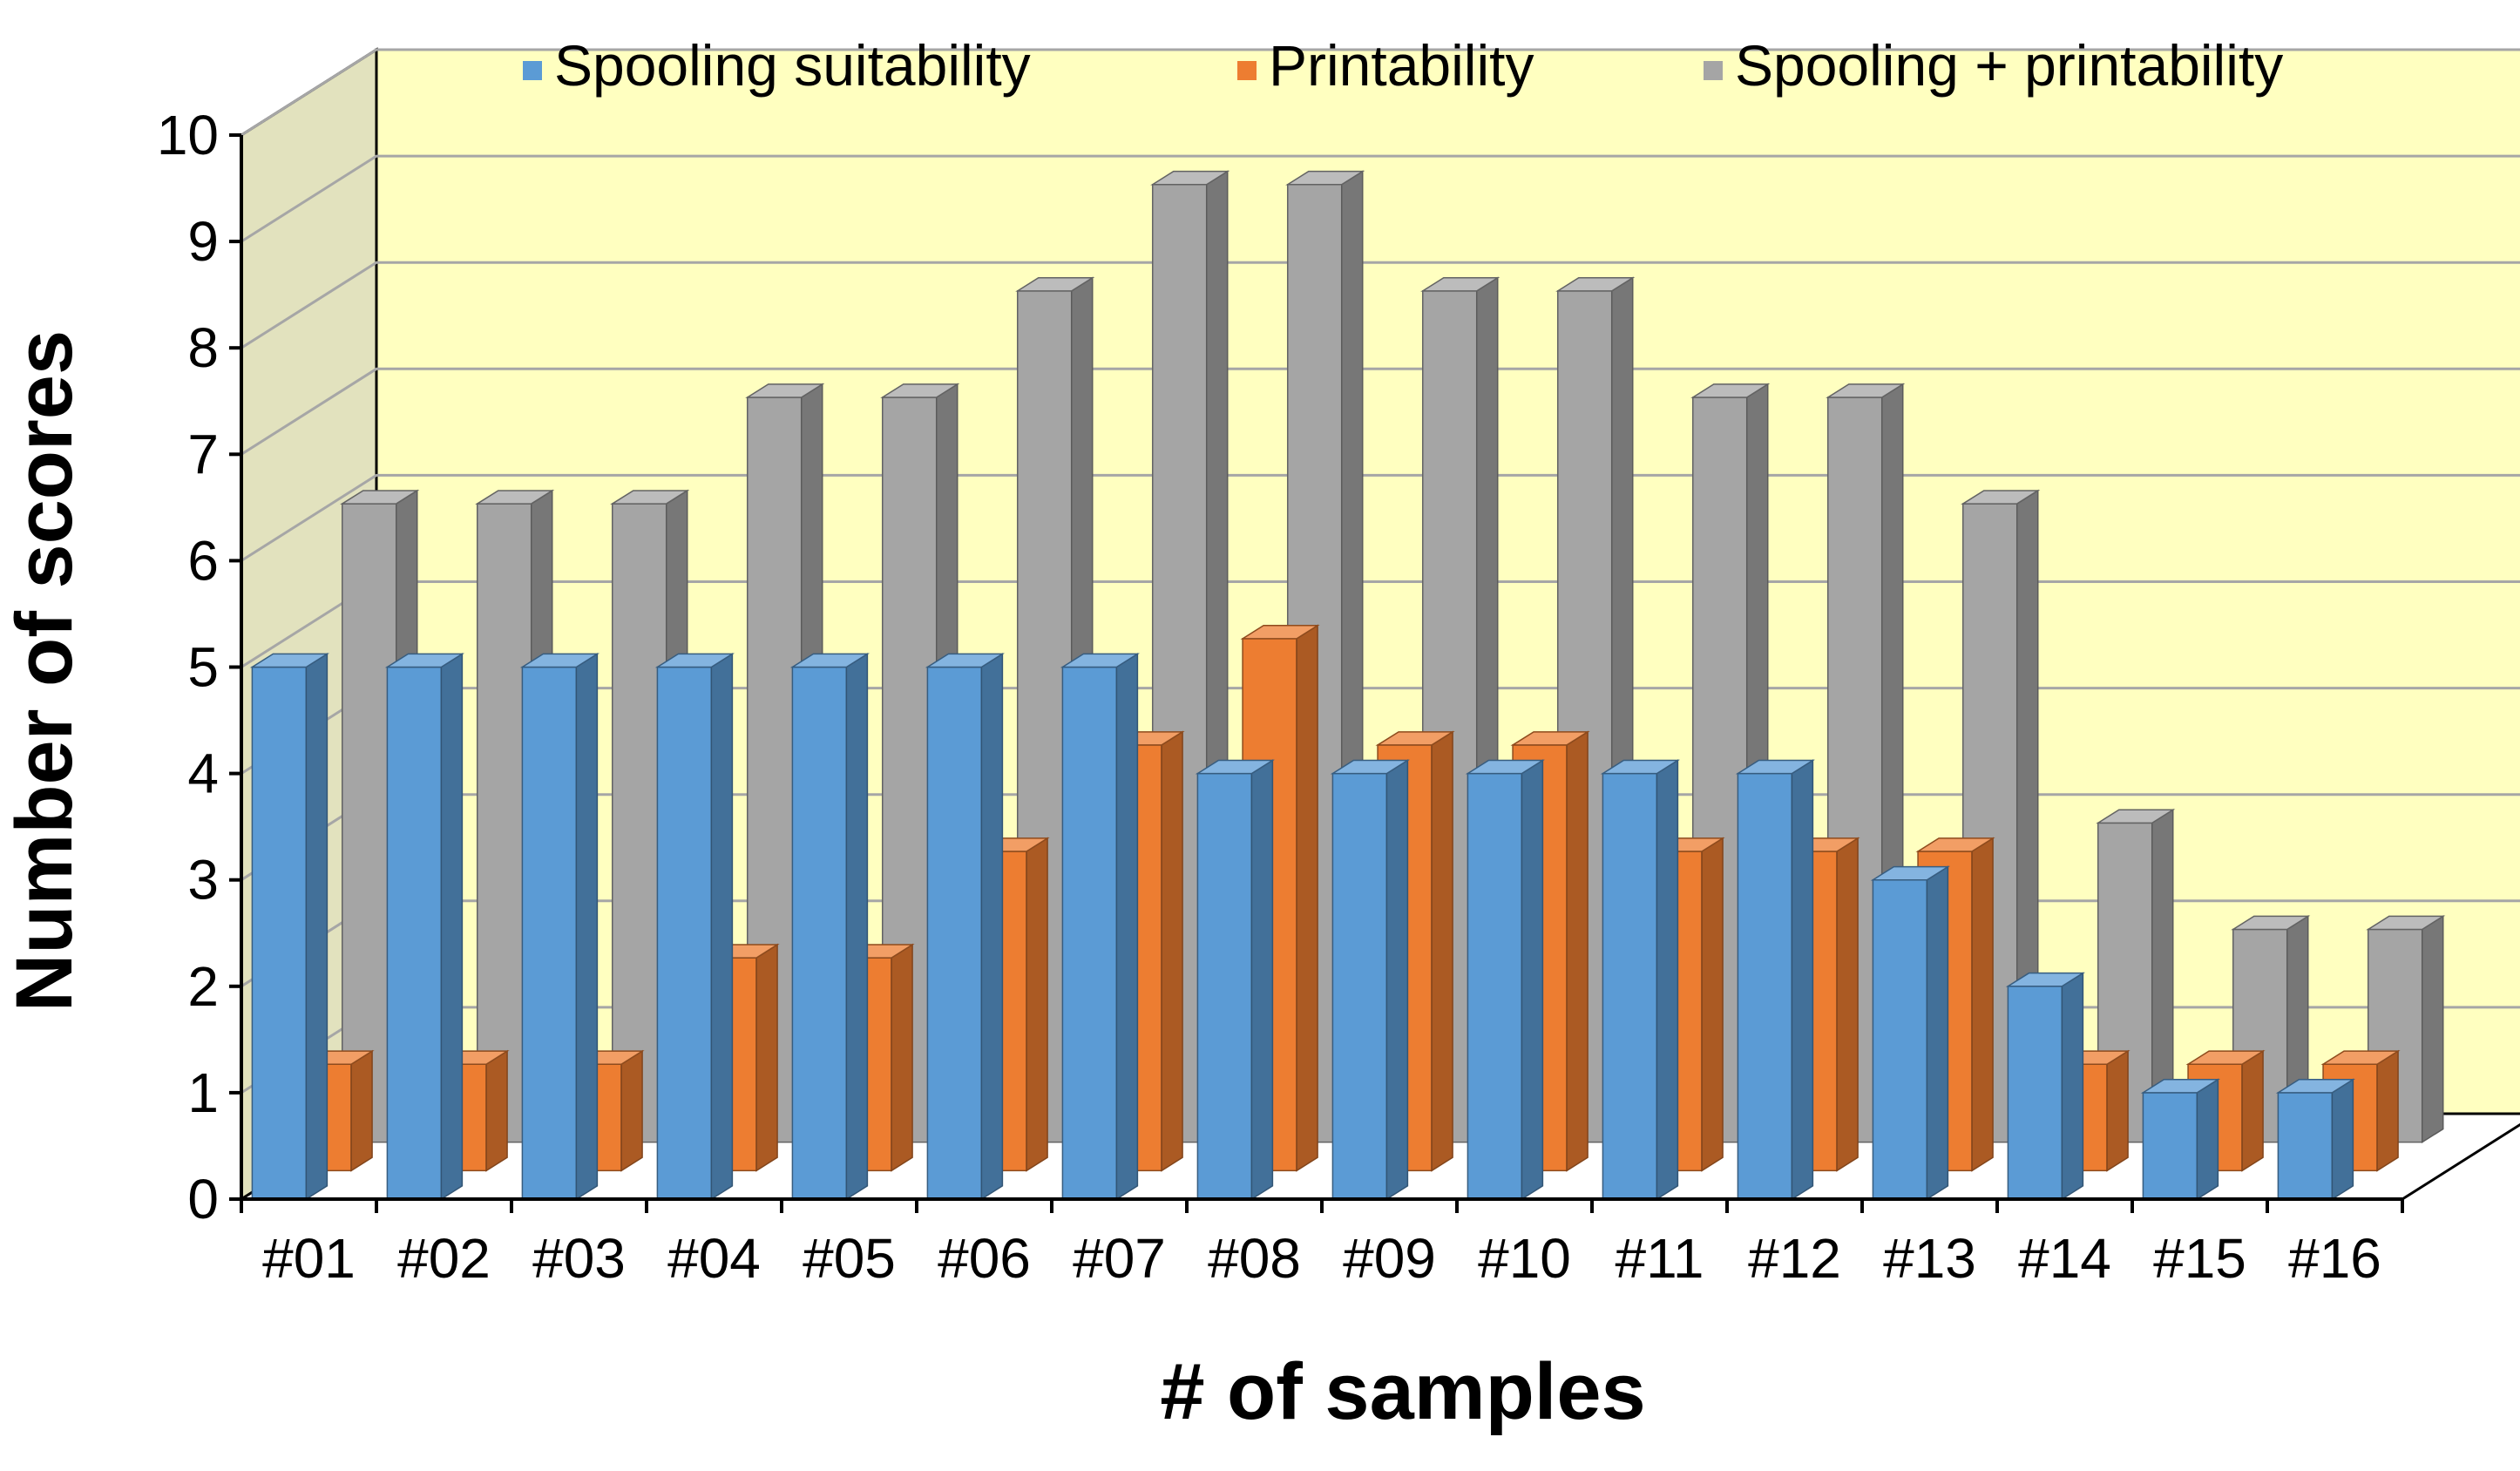  Describe the element at coordinates (1929, 1258) in the screenshot. I see `x-tick-label: #13` at that location.